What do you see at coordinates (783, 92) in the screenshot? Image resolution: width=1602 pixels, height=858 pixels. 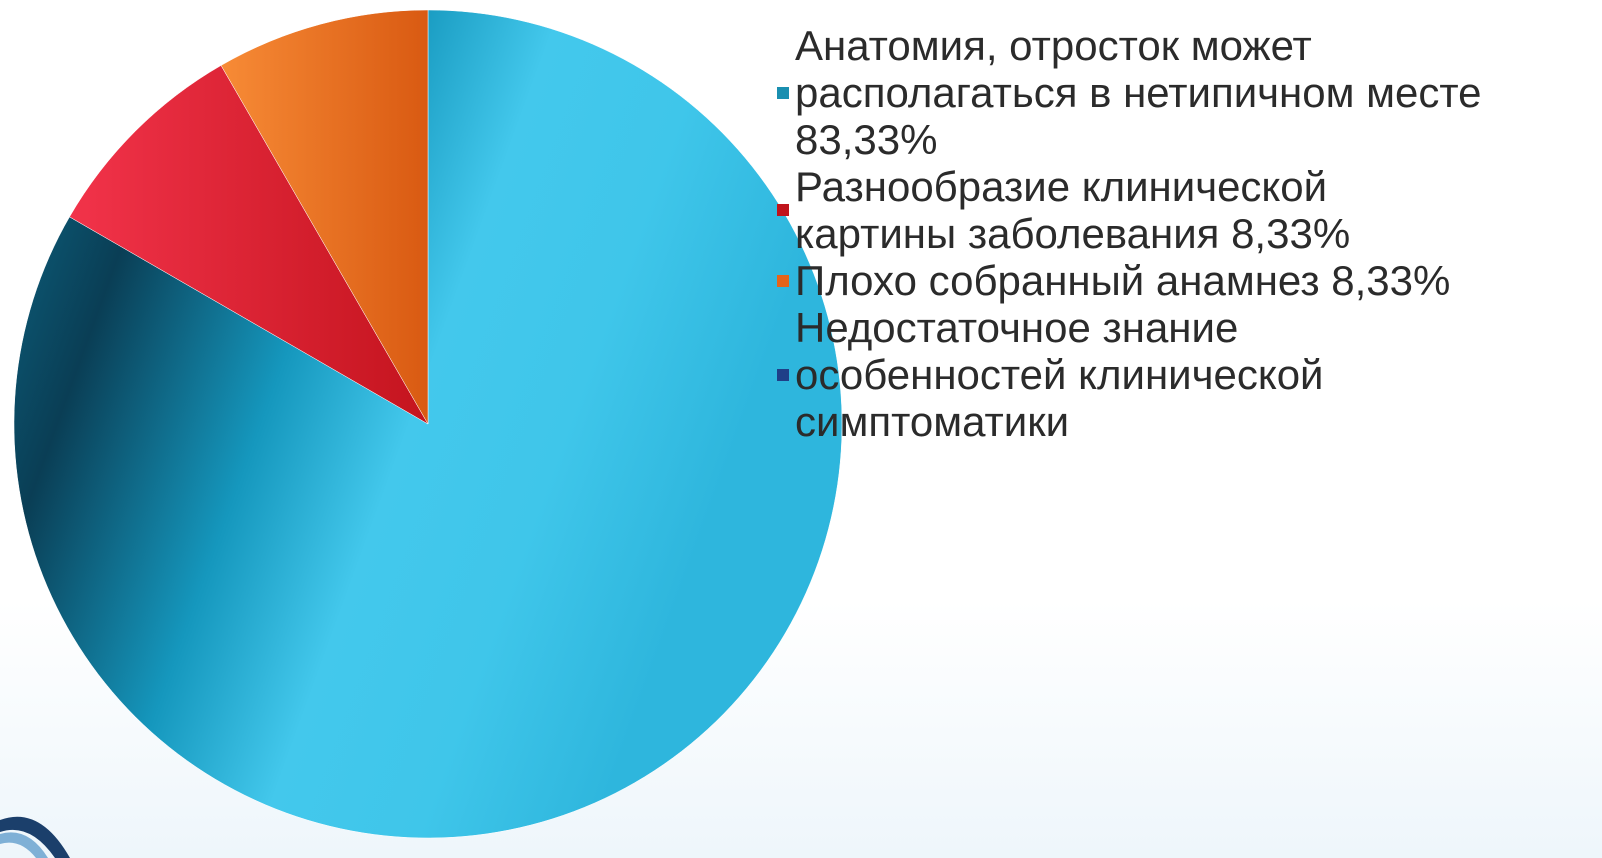 I see `legend-swatch-anatomy` at bounding box center [783, 92].